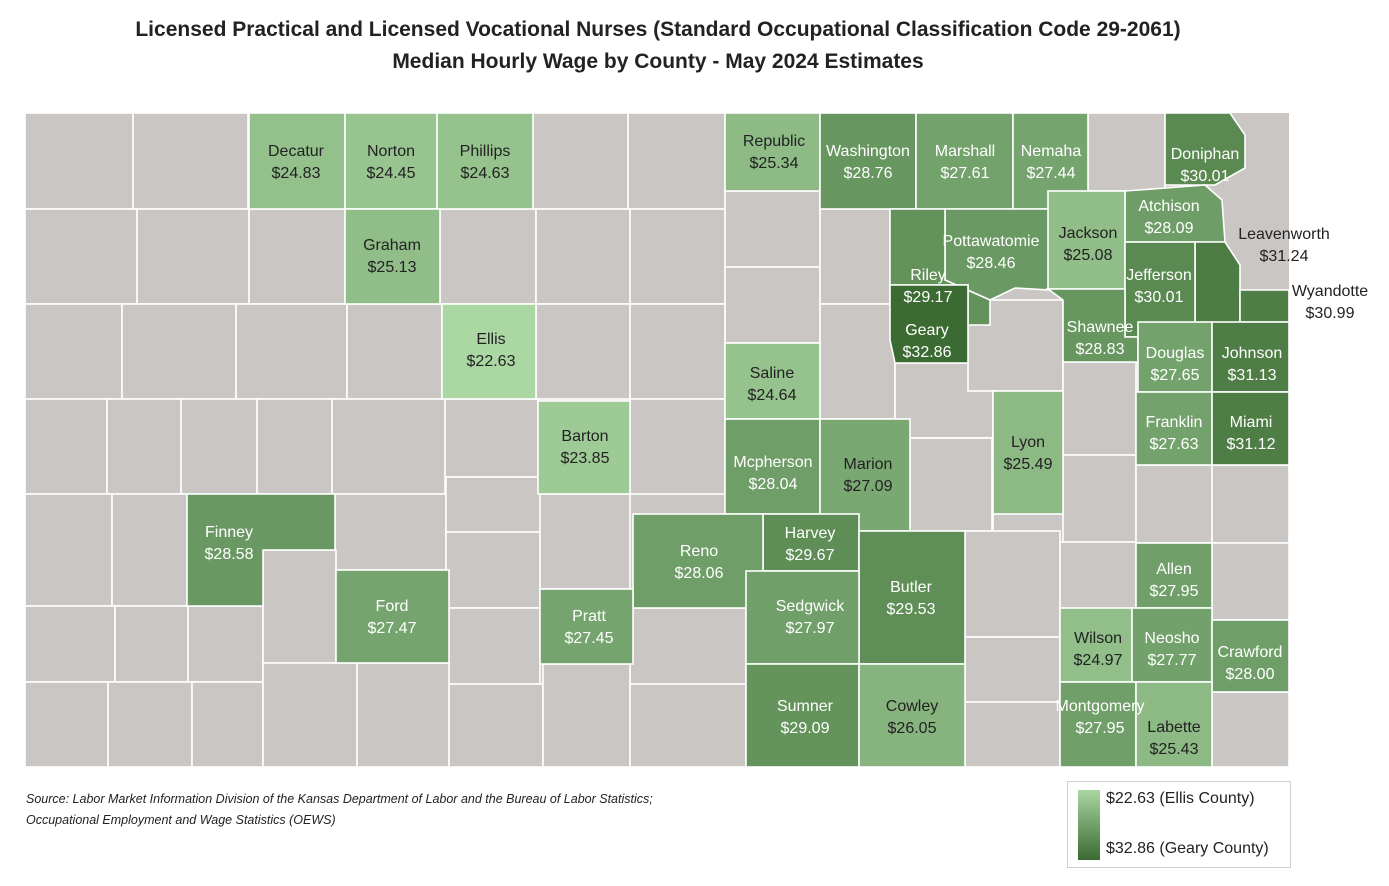 The height and width of the screenshot is (886, 1389). What do you see at coordinates (699, 551) in the screenshot?
I see `county-name-label: Reno` at bounding box center [699, 551].